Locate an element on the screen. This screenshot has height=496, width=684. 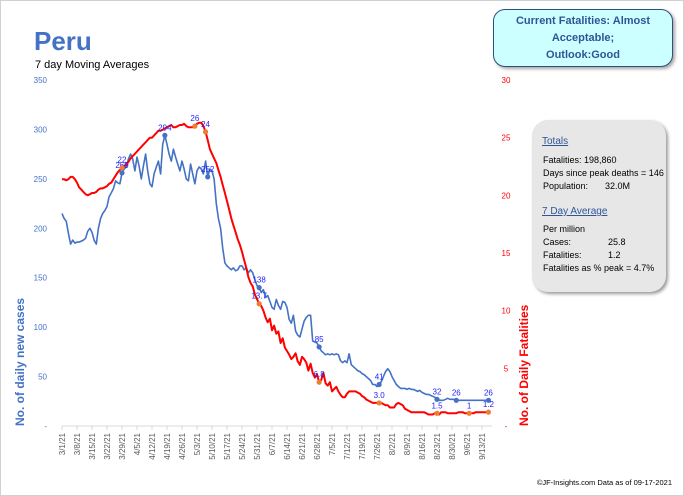
x-tick-label: 4/12/21 is located at coordinates (152, 445).